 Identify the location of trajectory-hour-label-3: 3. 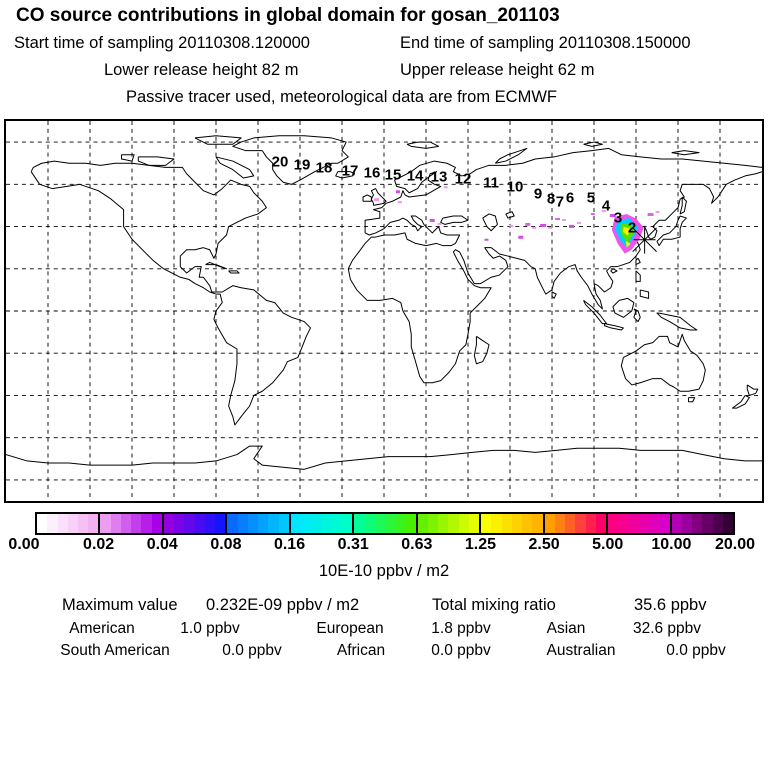
(618, 218).